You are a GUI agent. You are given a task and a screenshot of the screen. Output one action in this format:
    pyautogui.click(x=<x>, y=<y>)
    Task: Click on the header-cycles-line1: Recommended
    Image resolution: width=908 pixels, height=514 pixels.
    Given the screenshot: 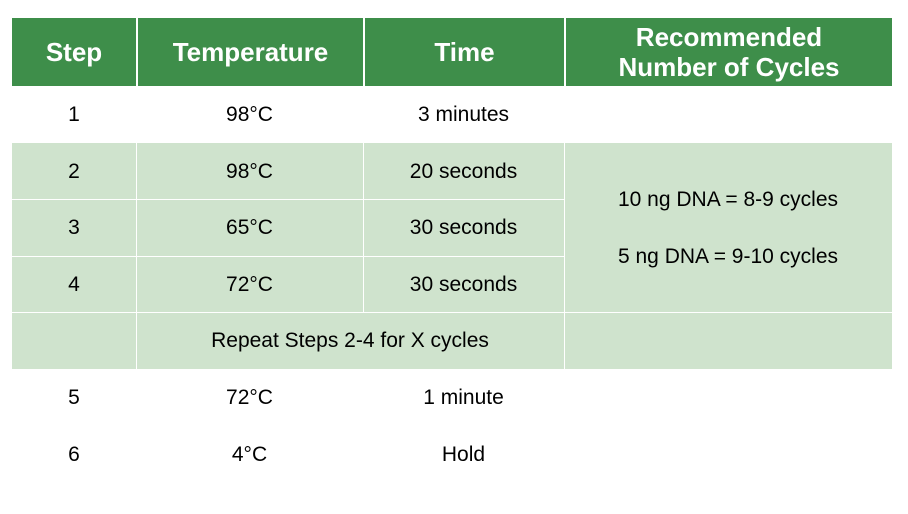 What is the action you would take?
    pyautogui.click(x=729, y=37)
    